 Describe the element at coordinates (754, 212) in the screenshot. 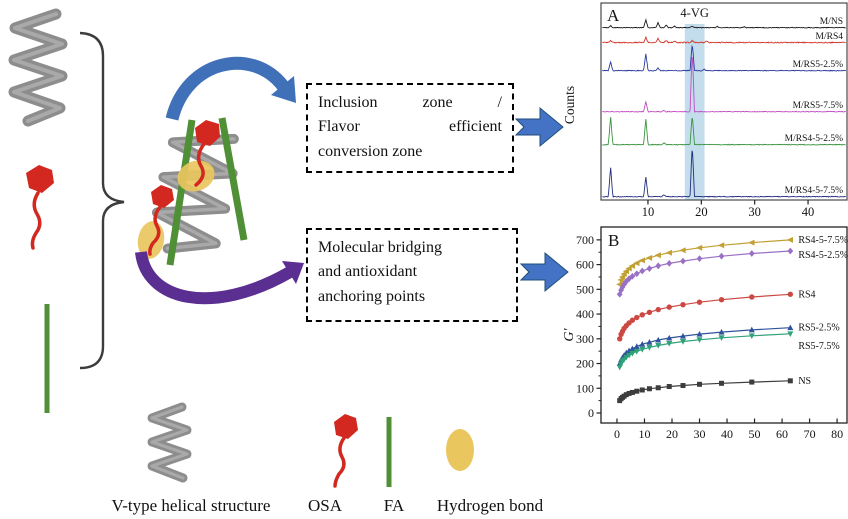

I see `x-tick-label: 30` at that location.